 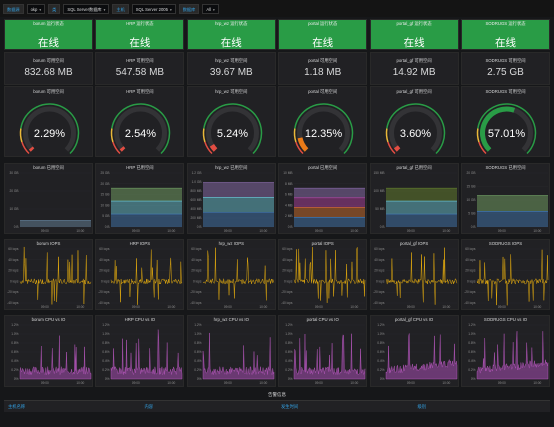 What do you see at coordinates (48, 121) in the screenshot?
I see `free-space-gauge-panel: borum 可用空间 2.29%` at bounding box center [48, 121].